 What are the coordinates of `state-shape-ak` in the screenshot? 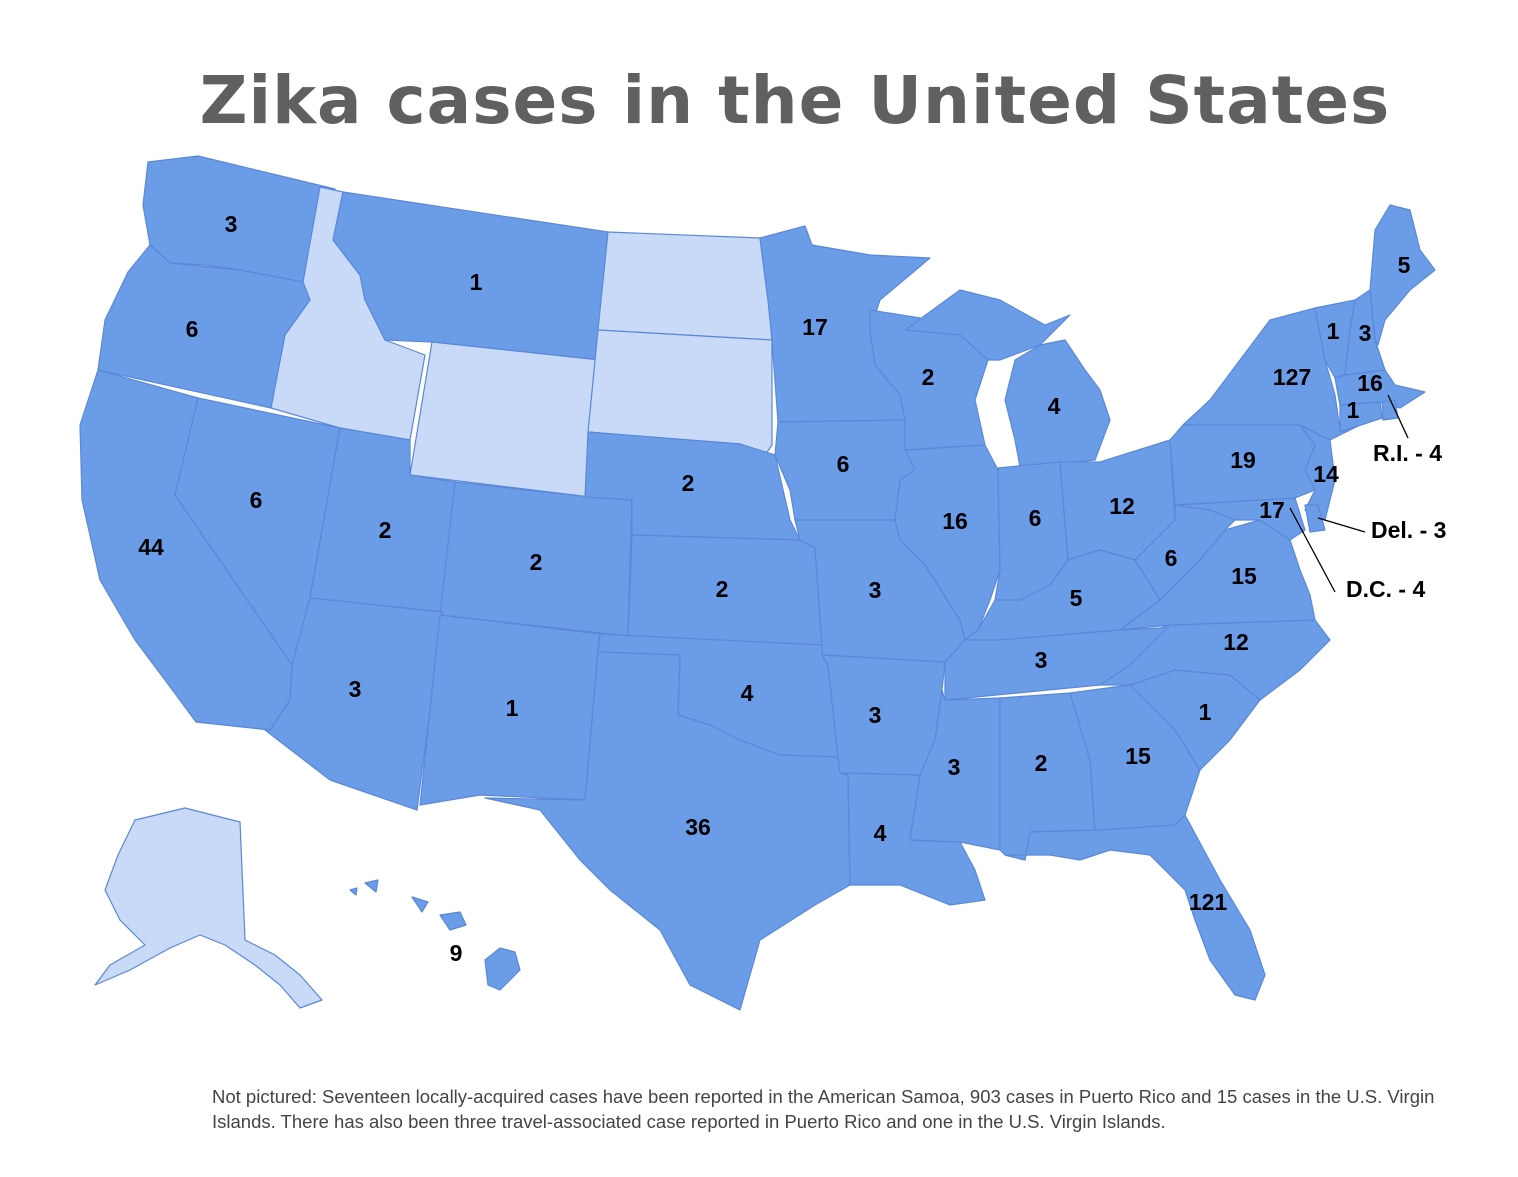 It's located at (208, 908).